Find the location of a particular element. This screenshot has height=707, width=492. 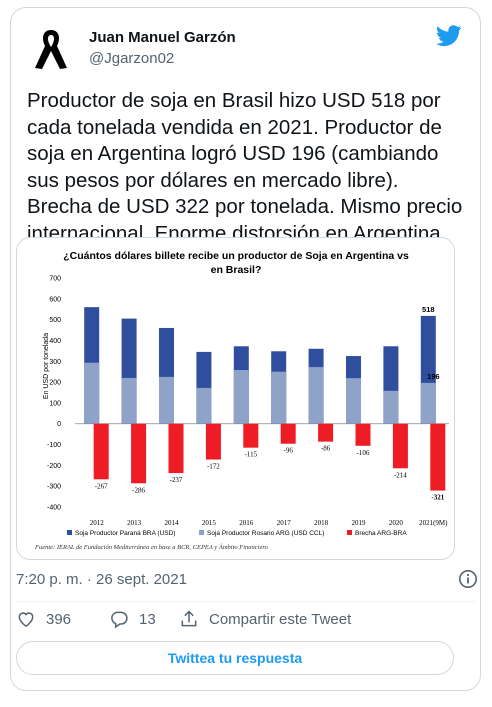

gap-data-label: -96 is located at coordinates (289, 451).